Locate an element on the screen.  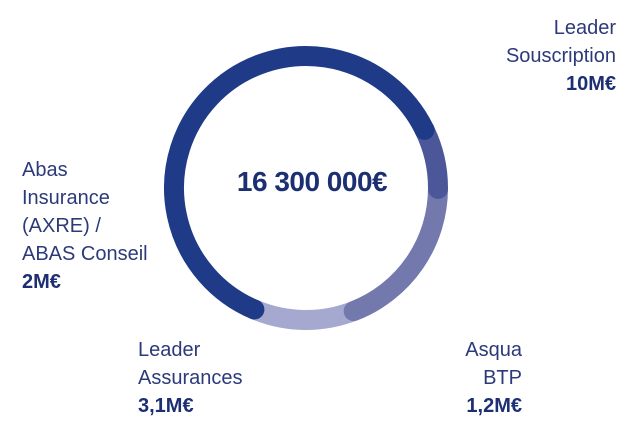
slice-value: 10M€ is located at coordinates (590, 84).